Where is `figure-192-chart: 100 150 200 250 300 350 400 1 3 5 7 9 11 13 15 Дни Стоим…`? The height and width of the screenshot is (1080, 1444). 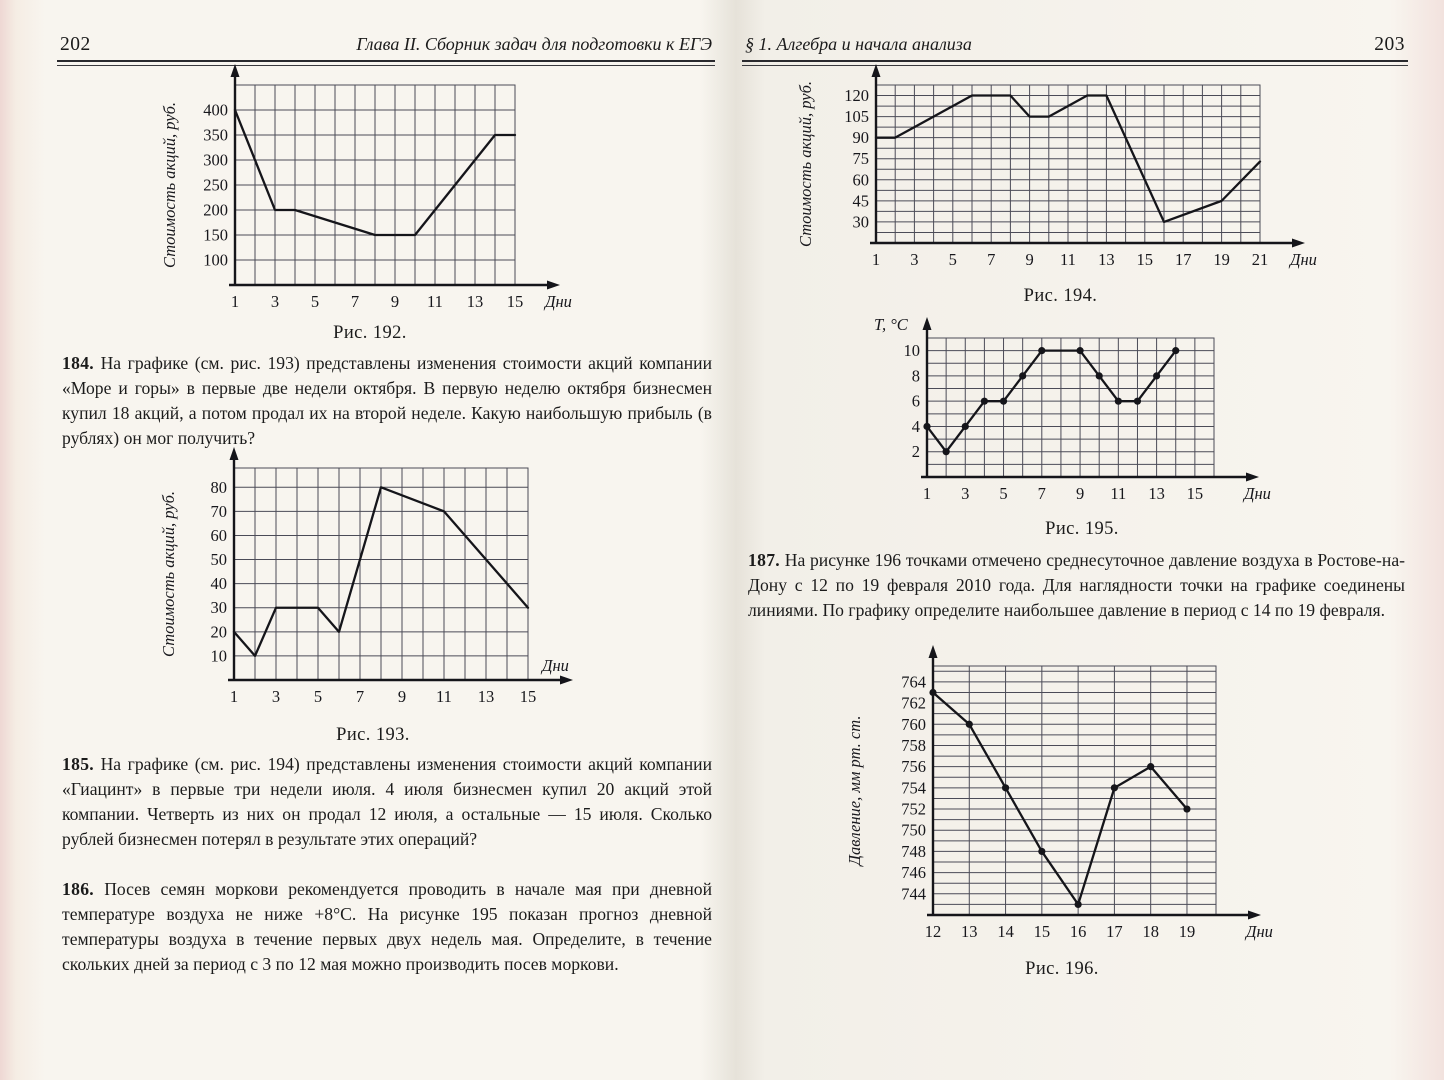 figure-192-chart: 100 150 200 250 300 350 400 1 3 5 7 9 11 13 15 Дни Стоим… is located at coordinates (370, 191).